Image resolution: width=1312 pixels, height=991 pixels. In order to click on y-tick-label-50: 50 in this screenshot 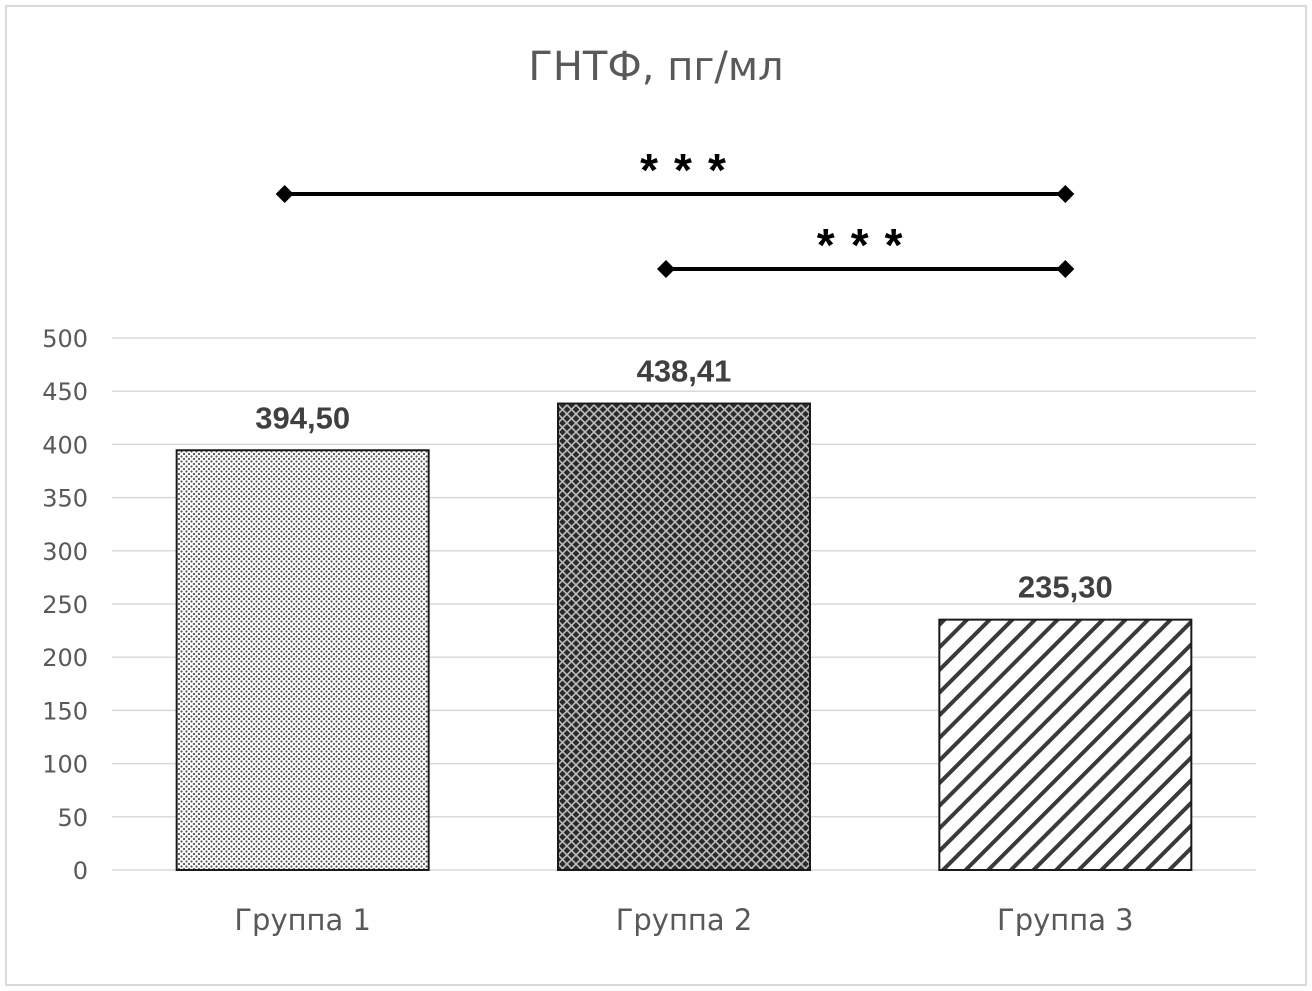, I will do `click(72, 818)`.